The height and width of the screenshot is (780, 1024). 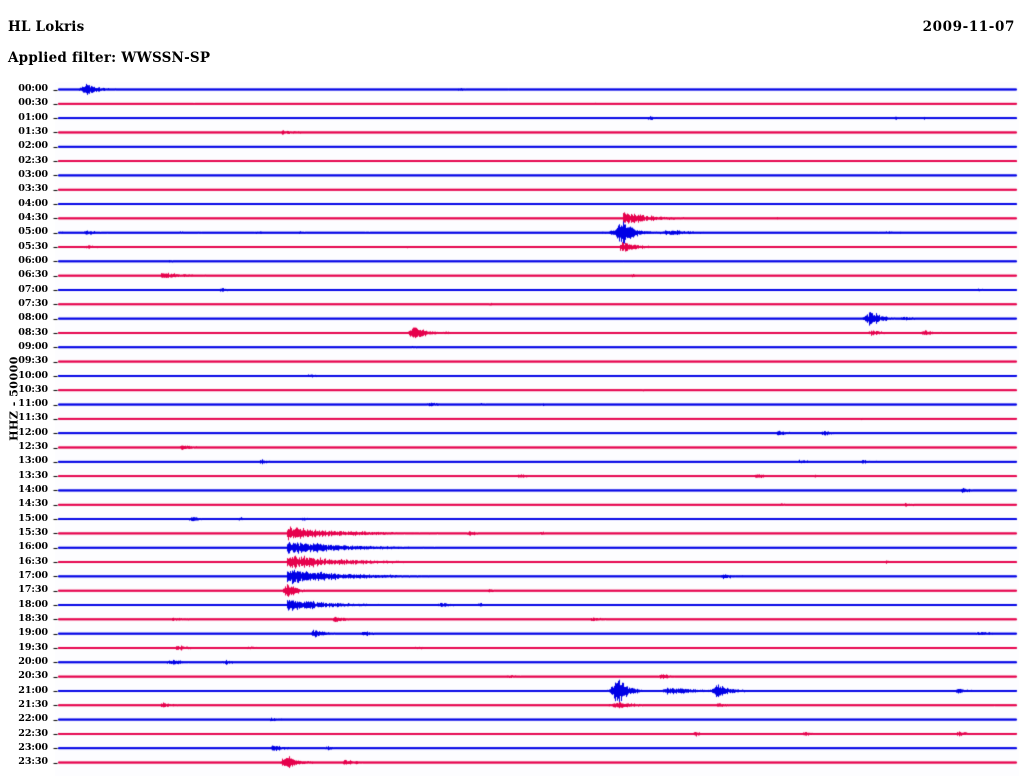 What do you see at coordinates (33, 389) in the screenshot?
I see `time-tick-label: 10:30` at bounding box center [33, 389].